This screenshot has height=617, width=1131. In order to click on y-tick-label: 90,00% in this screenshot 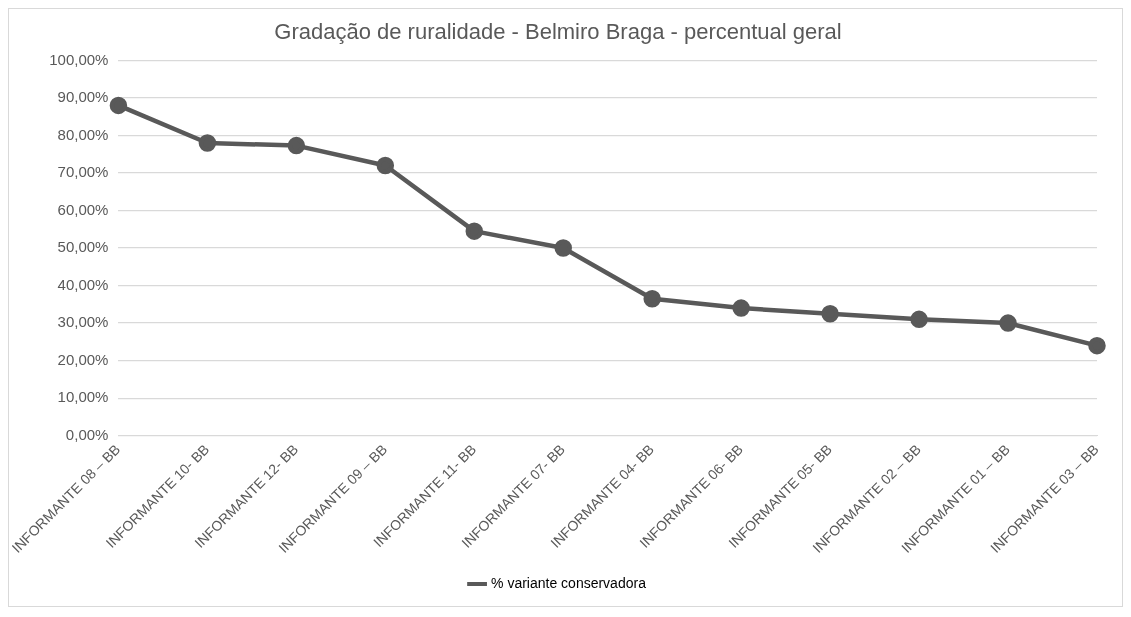, I will do `click(83, 97)`.